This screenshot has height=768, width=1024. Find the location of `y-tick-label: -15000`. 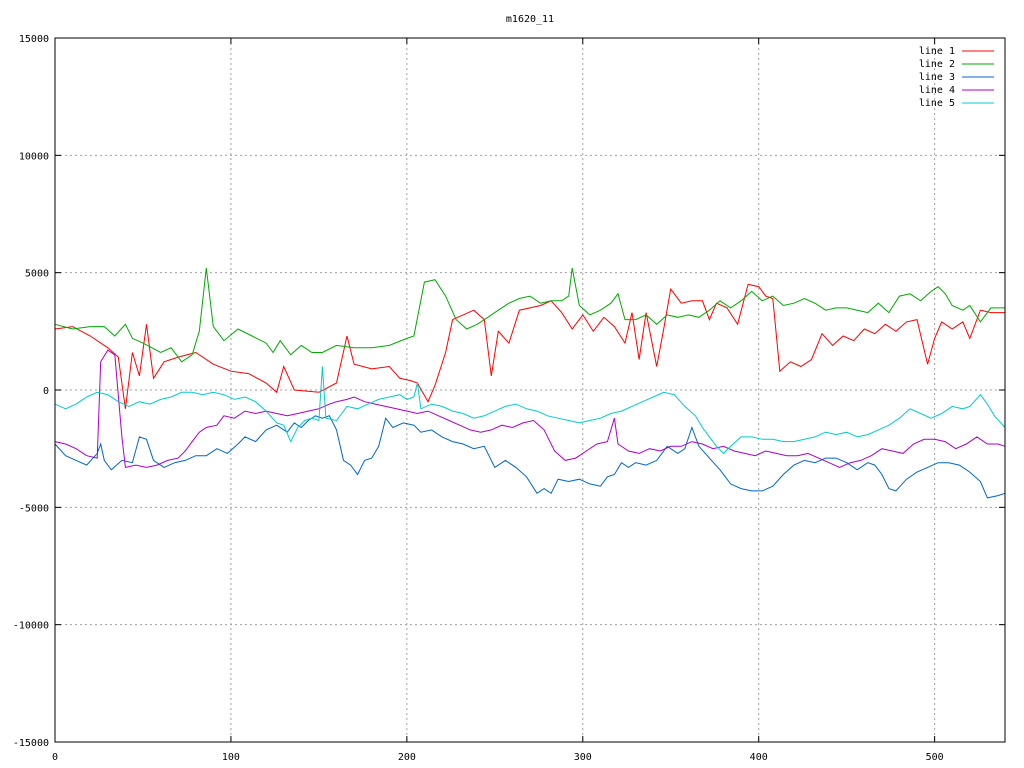

y-tick-label: -15000 is located at coordinates (31, 743).